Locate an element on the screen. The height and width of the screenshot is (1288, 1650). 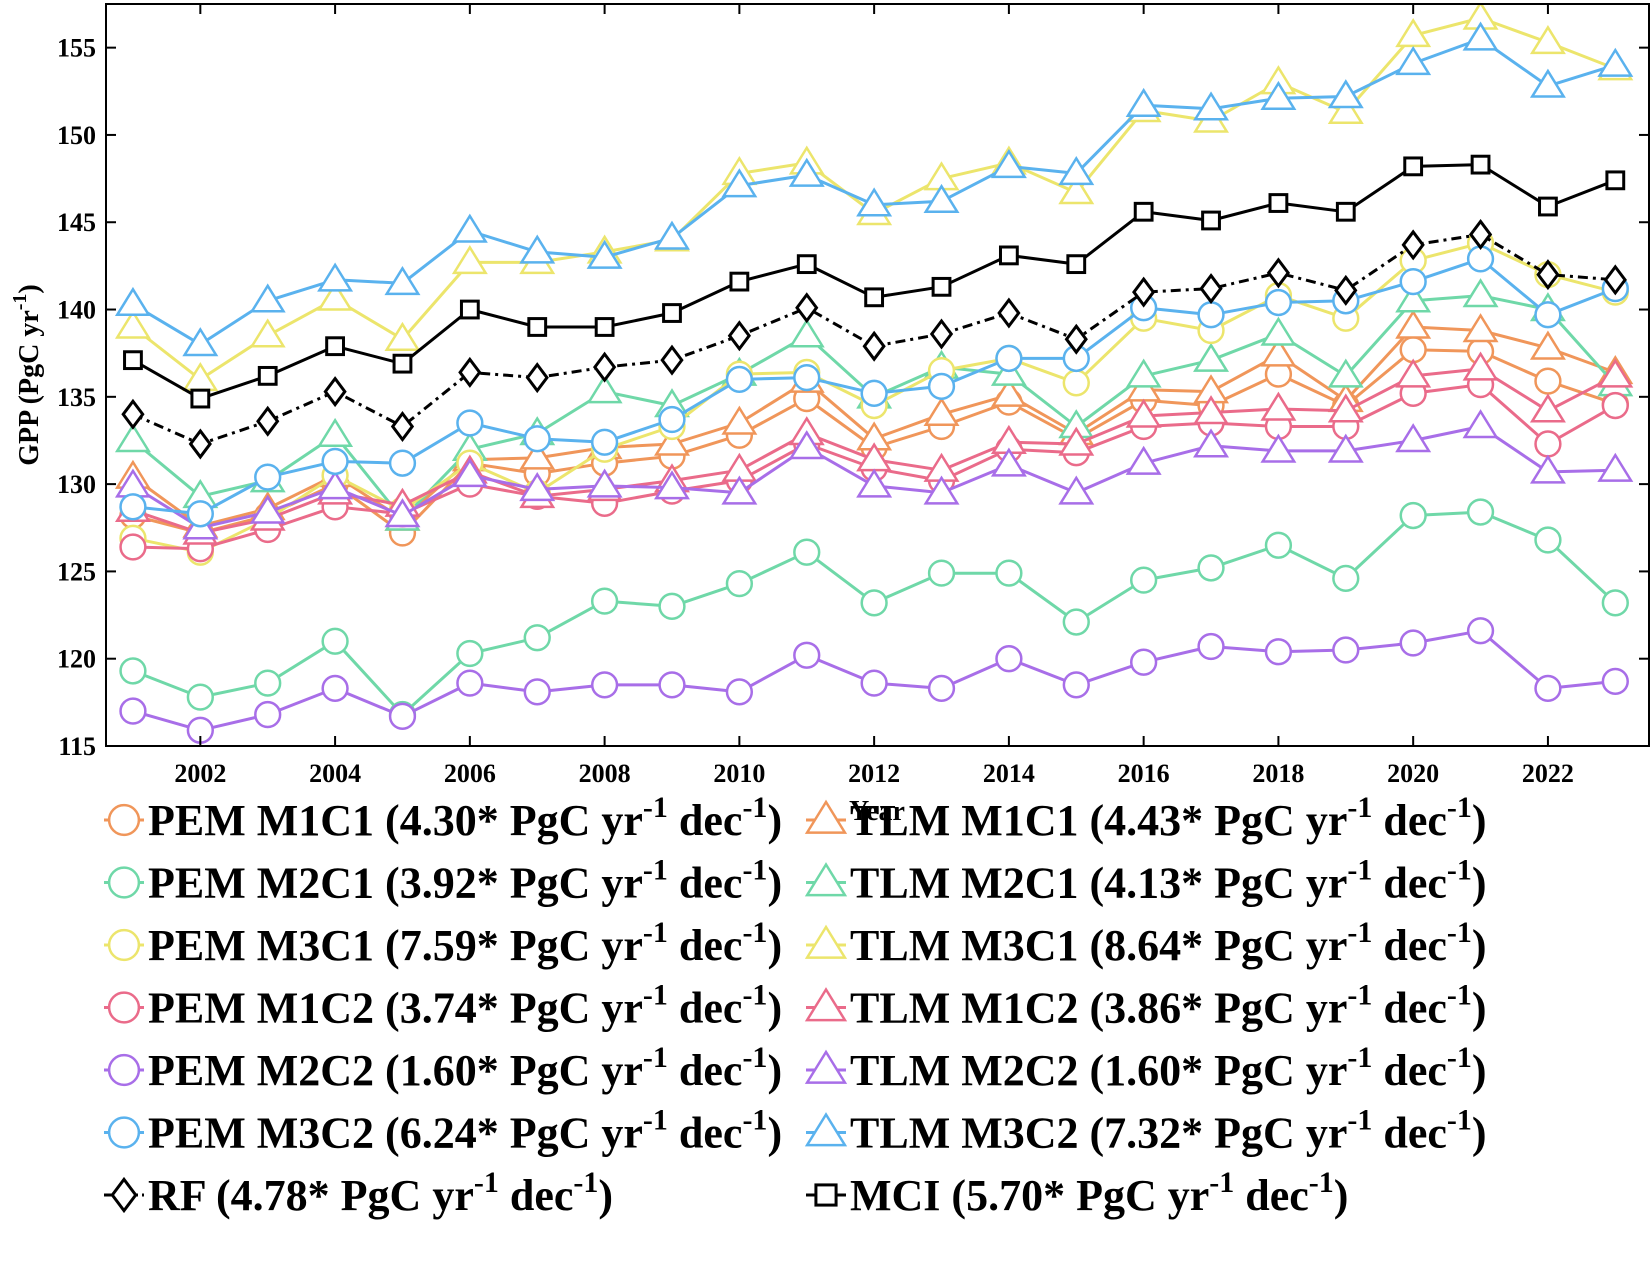
legend-label: PEM M1C2 (3.74* PgC yr-1 dec-1) is located at coordinates (465, 1006).